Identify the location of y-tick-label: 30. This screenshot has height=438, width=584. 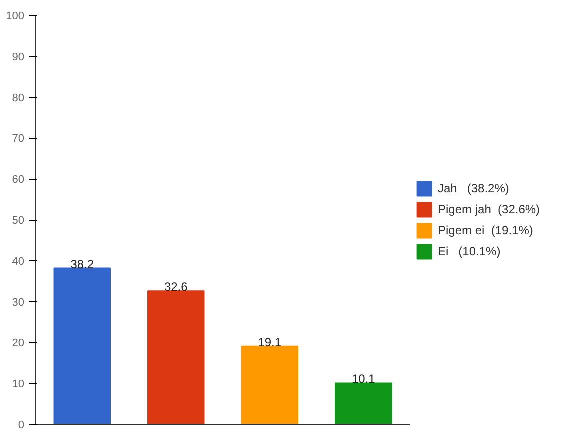
(18, 302).